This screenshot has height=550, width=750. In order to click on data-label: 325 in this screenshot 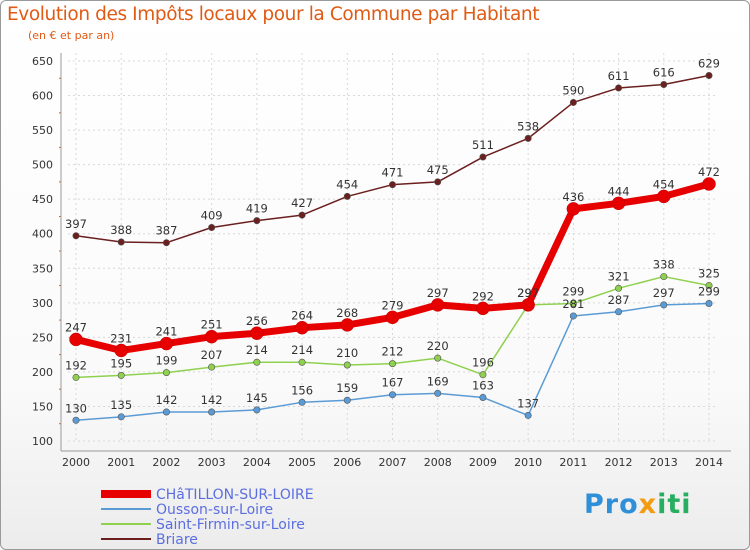, I will do `click(709, 274)`.